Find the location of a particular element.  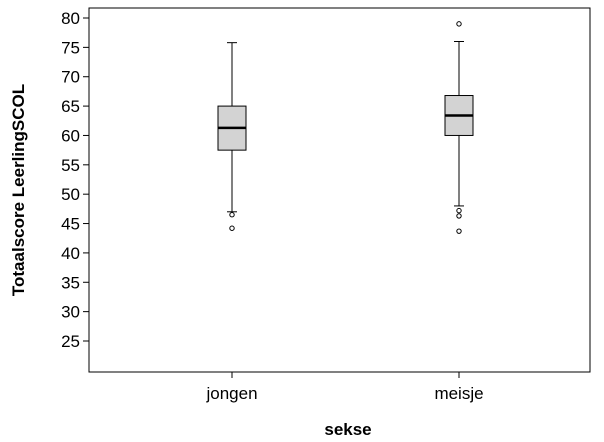

y-tick-label: 65 is located at coordinates (70, 106).